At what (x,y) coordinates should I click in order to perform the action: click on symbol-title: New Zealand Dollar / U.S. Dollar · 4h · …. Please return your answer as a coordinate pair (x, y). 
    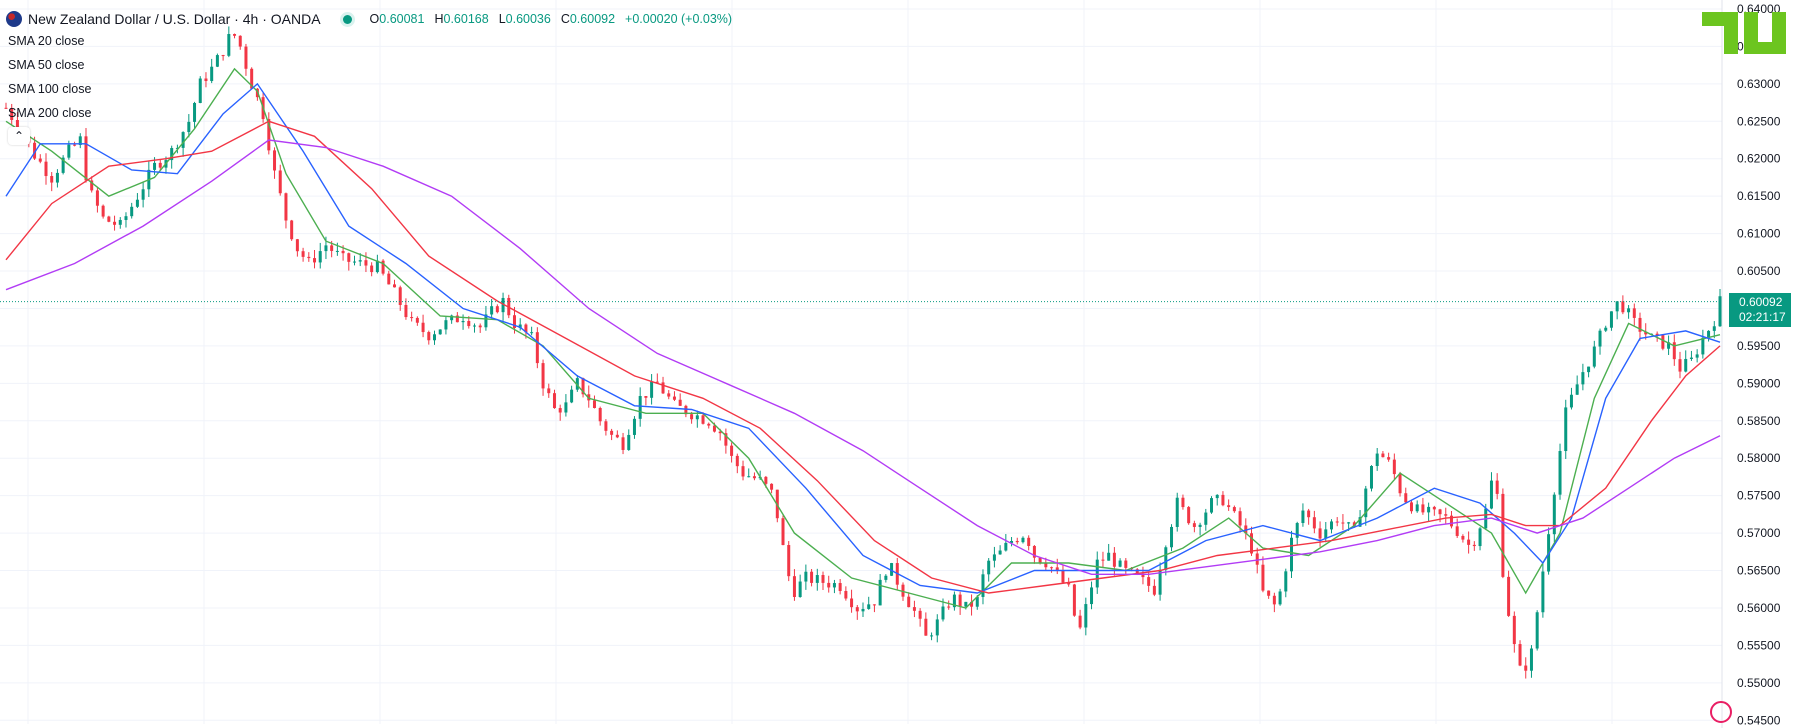
    Looking at the image, I should click on (174, 19).